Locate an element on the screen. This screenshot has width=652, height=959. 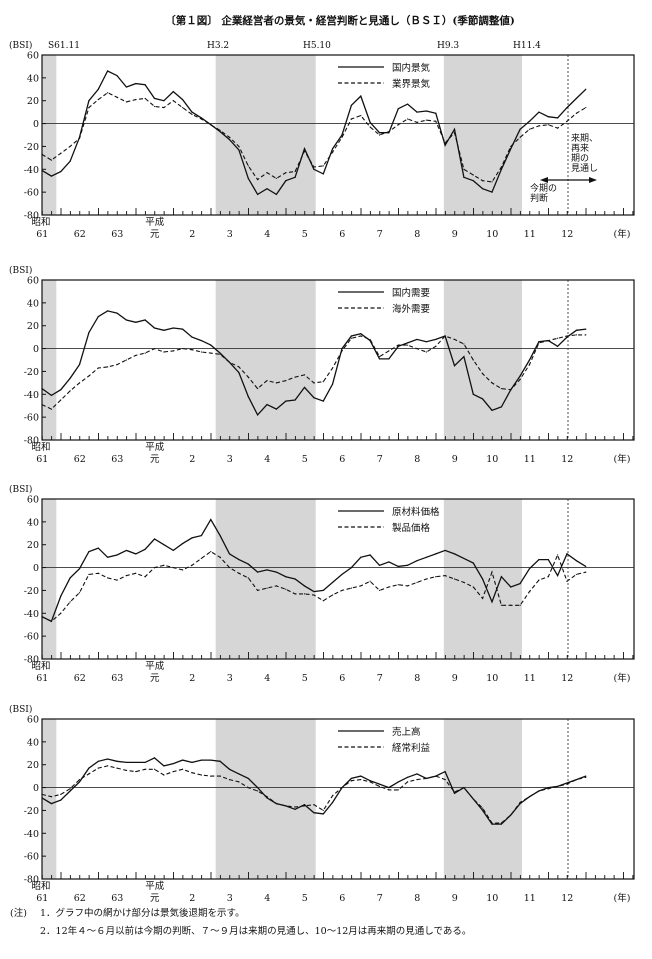
arrow-left-icon is located at coordinates (544, 180).